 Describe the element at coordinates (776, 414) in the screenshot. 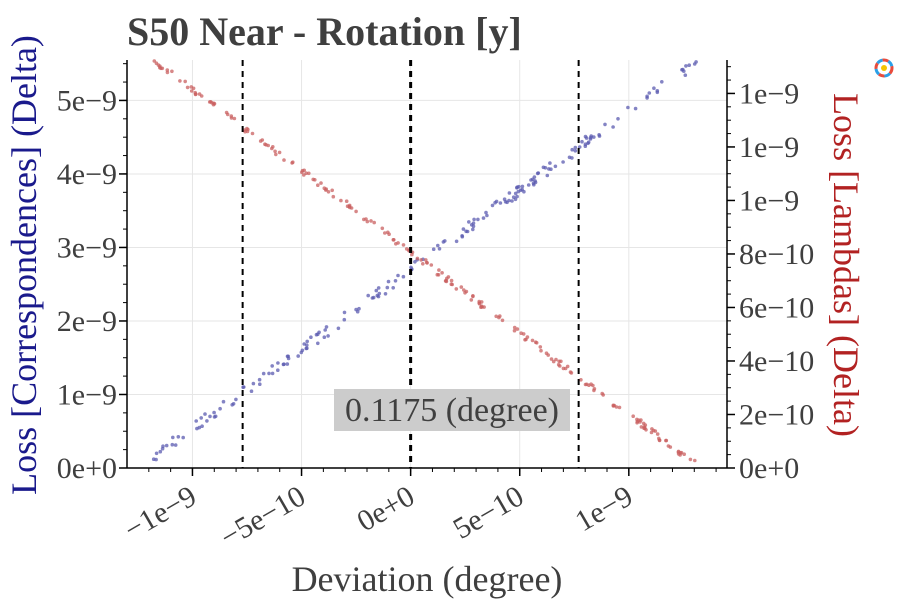

I see `y-right-tick-label: 2e−10` at that location.